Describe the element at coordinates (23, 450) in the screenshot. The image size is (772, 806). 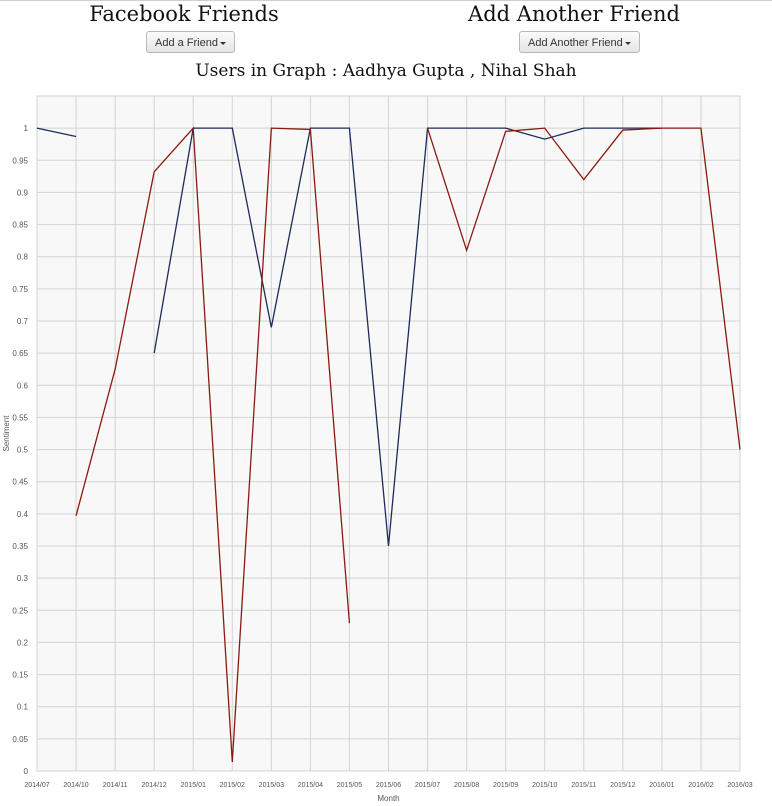
I see `y-tick-label: 0.5` at that location.